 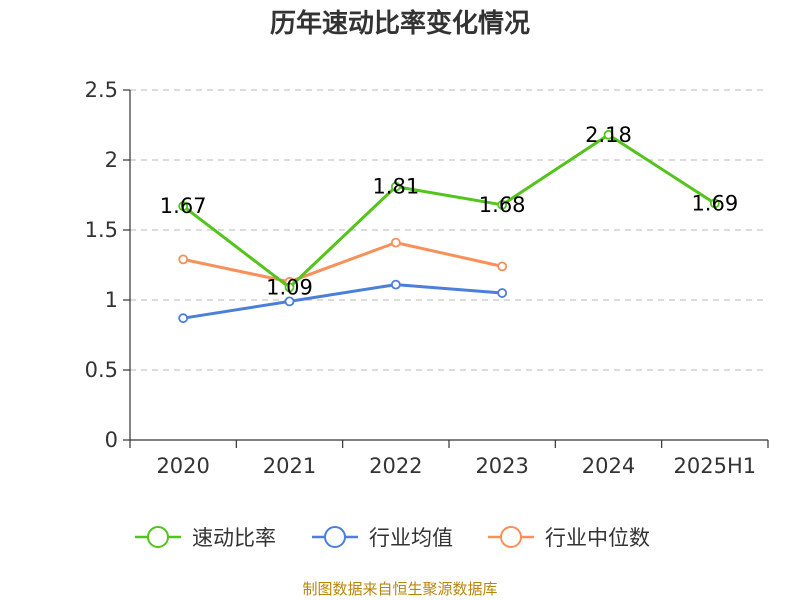 What do you see at coordinates (597, 538) in the screenshot?
I see `legend-label: 行业中位数` at bounding box center [597, 538].